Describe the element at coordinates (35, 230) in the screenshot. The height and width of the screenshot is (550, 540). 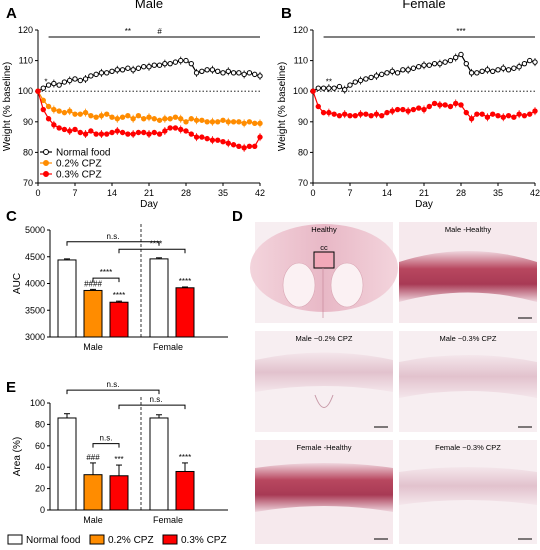
I see `y-tick-label: 5000` at that location.